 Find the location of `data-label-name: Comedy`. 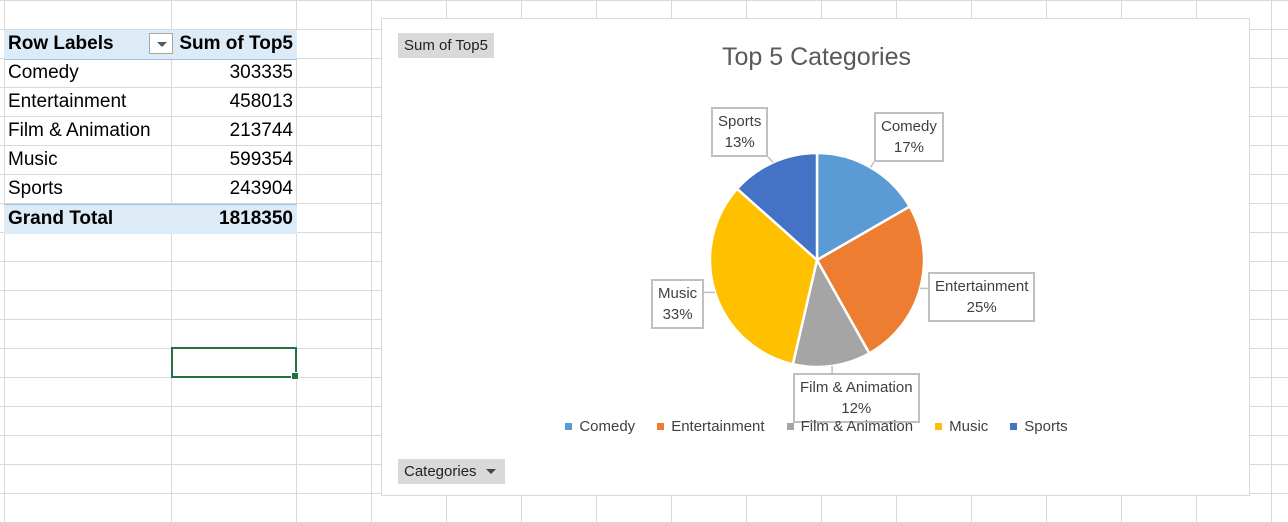

data-label-name: Comedy is located at coordinates (909, 126).